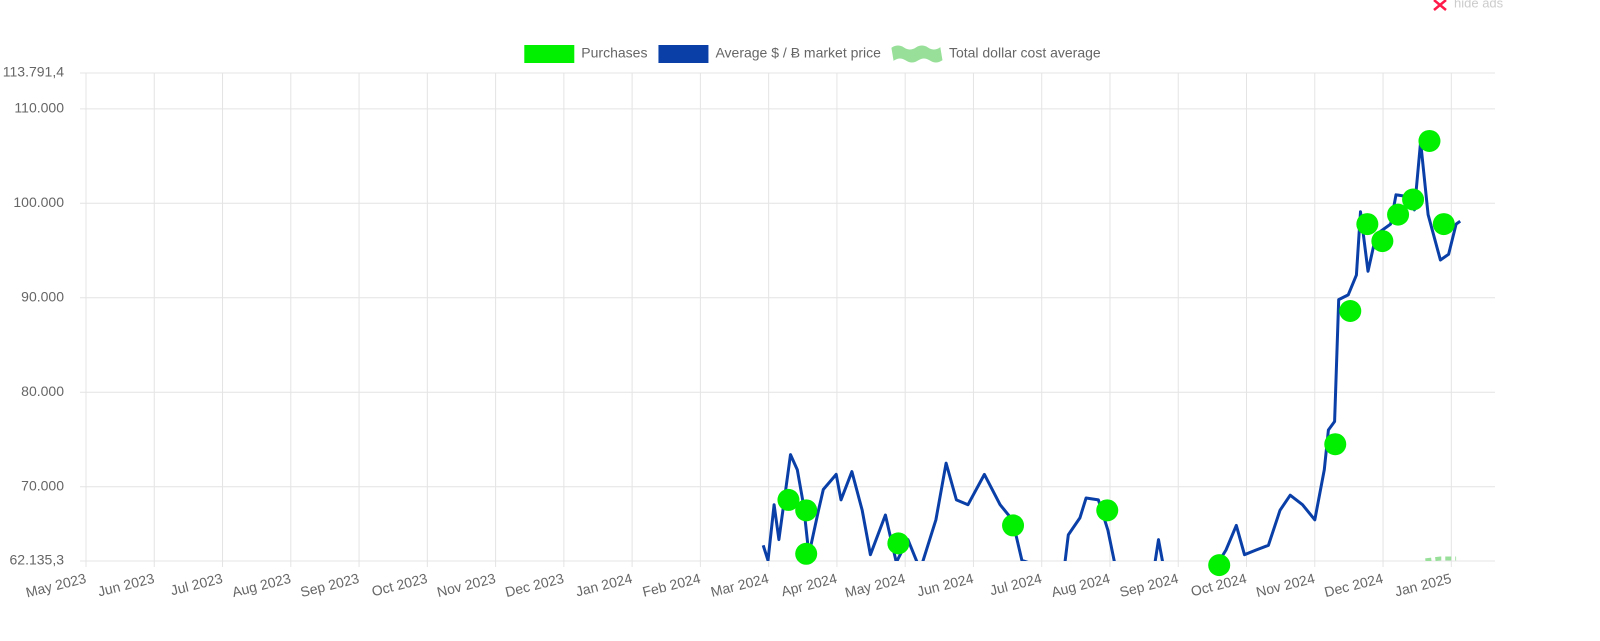 The image size is (1600, 641). Describe the element at coordinates (604, 585) in the screenshot. I see `x-tick-label: Jan 2024` at that location.